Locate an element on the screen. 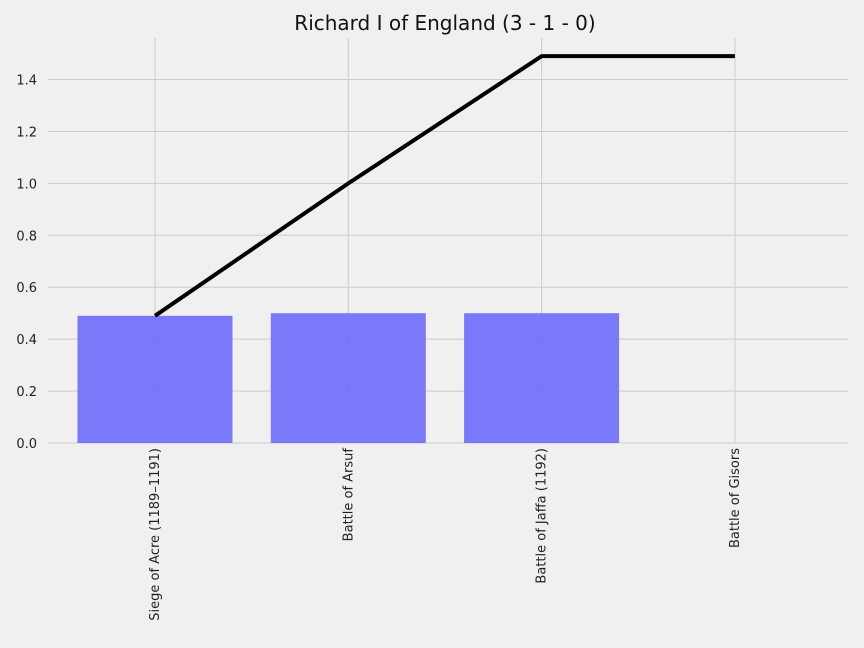  bars is located at coordinates (348, 378).